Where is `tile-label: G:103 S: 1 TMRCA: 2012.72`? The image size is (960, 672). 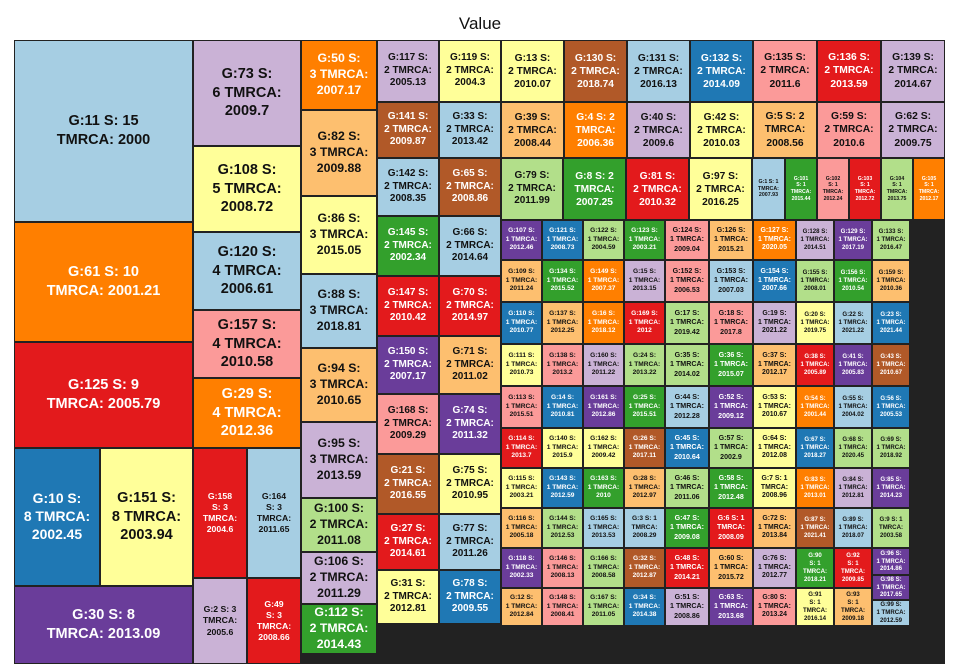 tile-label: G:103 S: 1 TMRCA: 2012.72 is located at coordinates (865, 188).